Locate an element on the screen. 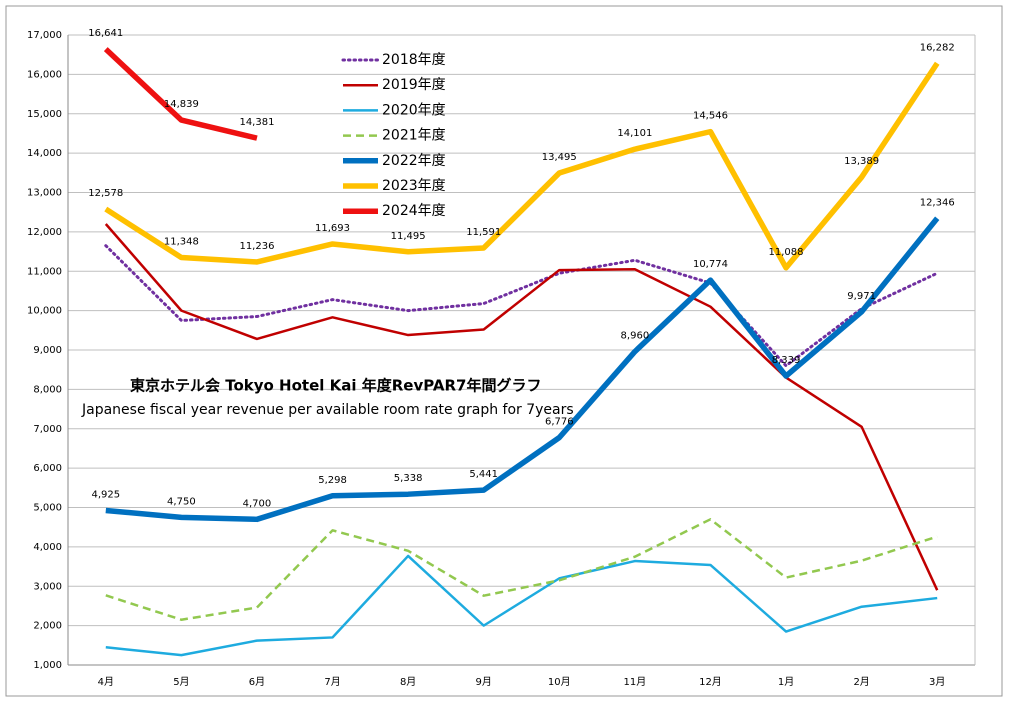 Image resolution: width=1024 pixels, height=724 pixels. legend-label: 2018年度 is located at coordinates (414, 60).